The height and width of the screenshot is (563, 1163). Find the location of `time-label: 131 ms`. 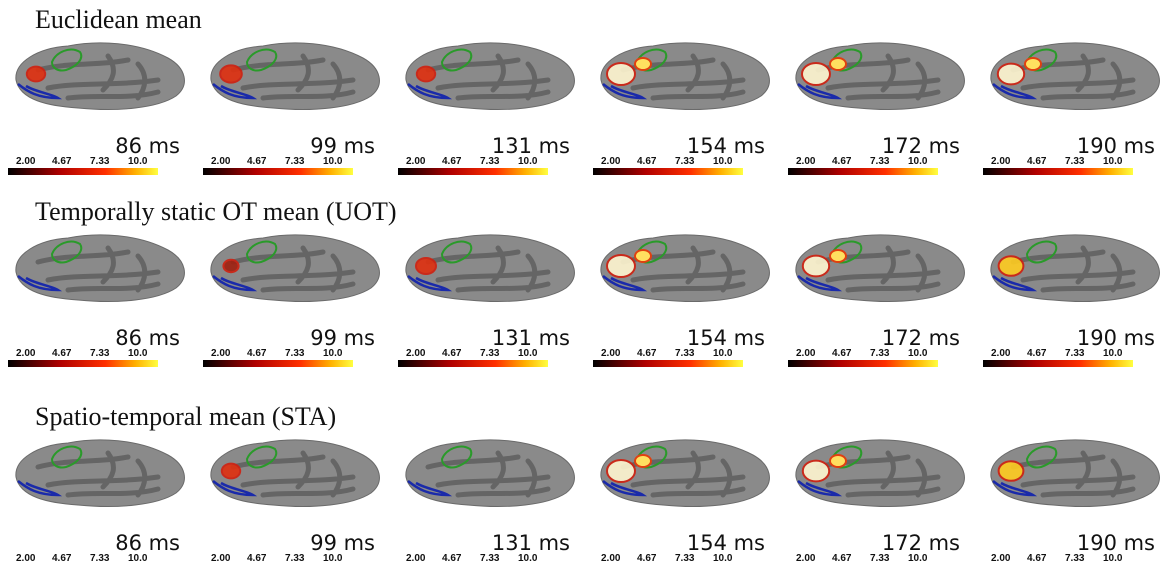

time-label: 131 ms is located at coordinates (531, 543).